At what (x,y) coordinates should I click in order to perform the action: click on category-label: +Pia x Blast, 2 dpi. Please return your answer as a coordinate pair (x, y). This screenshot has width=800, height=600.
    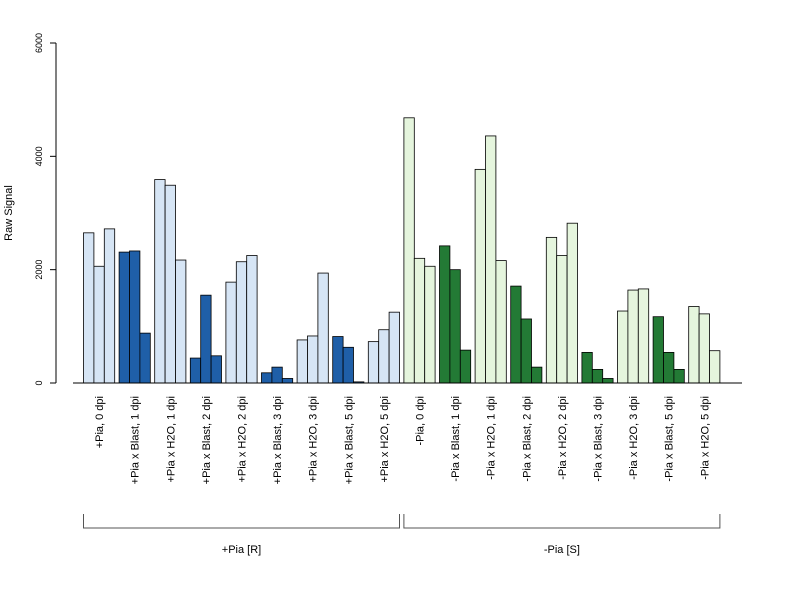
    Looking at the image, I should click on (207, 440).